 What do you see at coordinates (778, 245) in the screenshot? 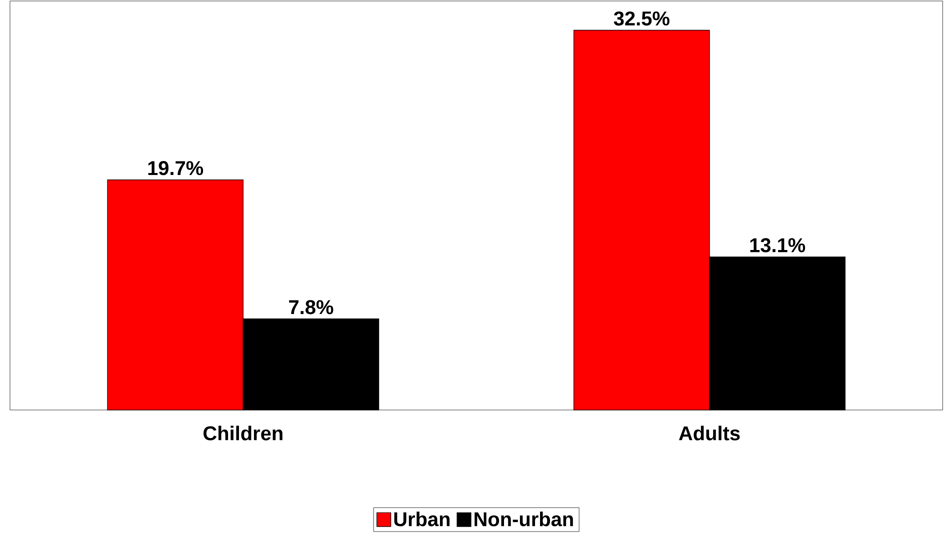
I see `data-label: 13.1%` at bounding box center [778, 245].